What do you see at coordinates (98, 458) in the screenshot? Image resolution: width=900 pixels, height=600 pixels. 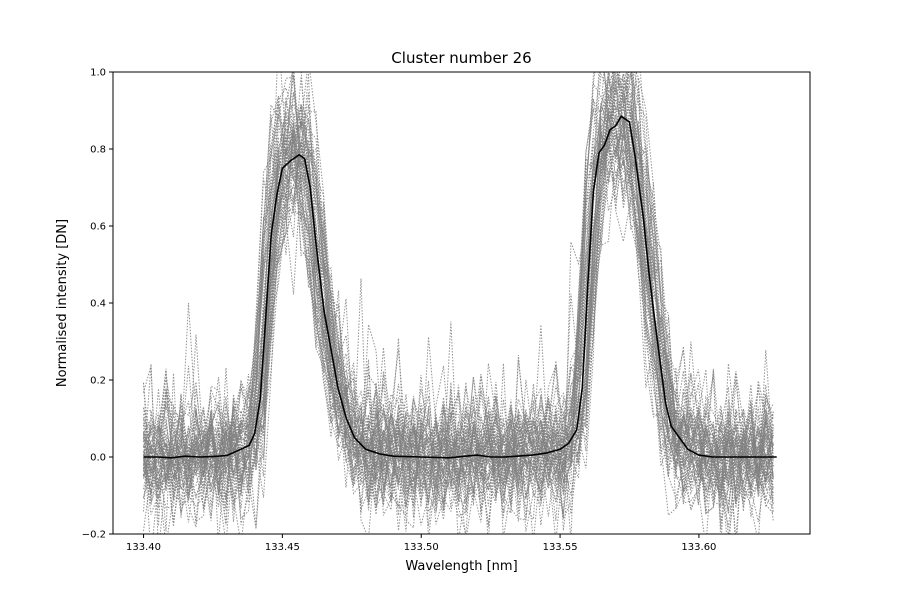 I see `y-tick-label: 0.0` at bounding box center [98, 458].